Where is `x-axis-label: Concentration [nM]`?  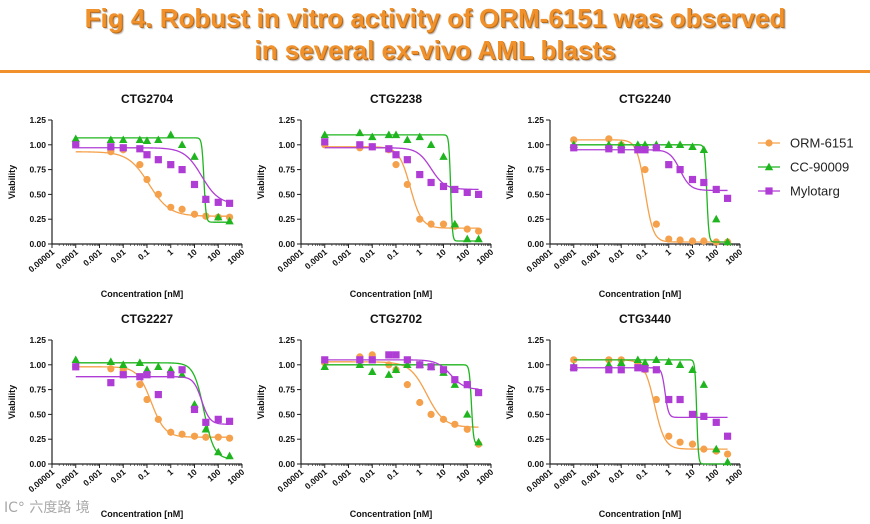
x-axis-label: Concentration [nM] is located at coordinates (391, 514).